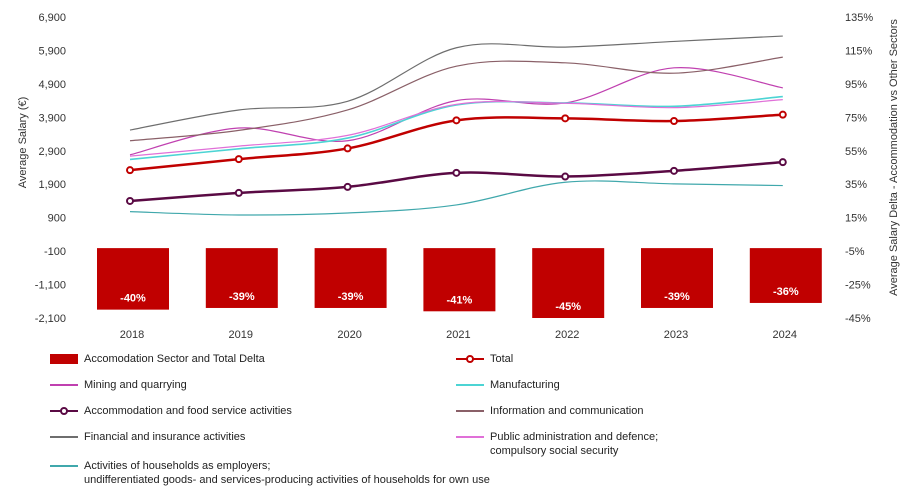 The height and width of the screenshot is (487, 910). I want to click on left-axis-title: Average Salary (€), so click(23, 143).